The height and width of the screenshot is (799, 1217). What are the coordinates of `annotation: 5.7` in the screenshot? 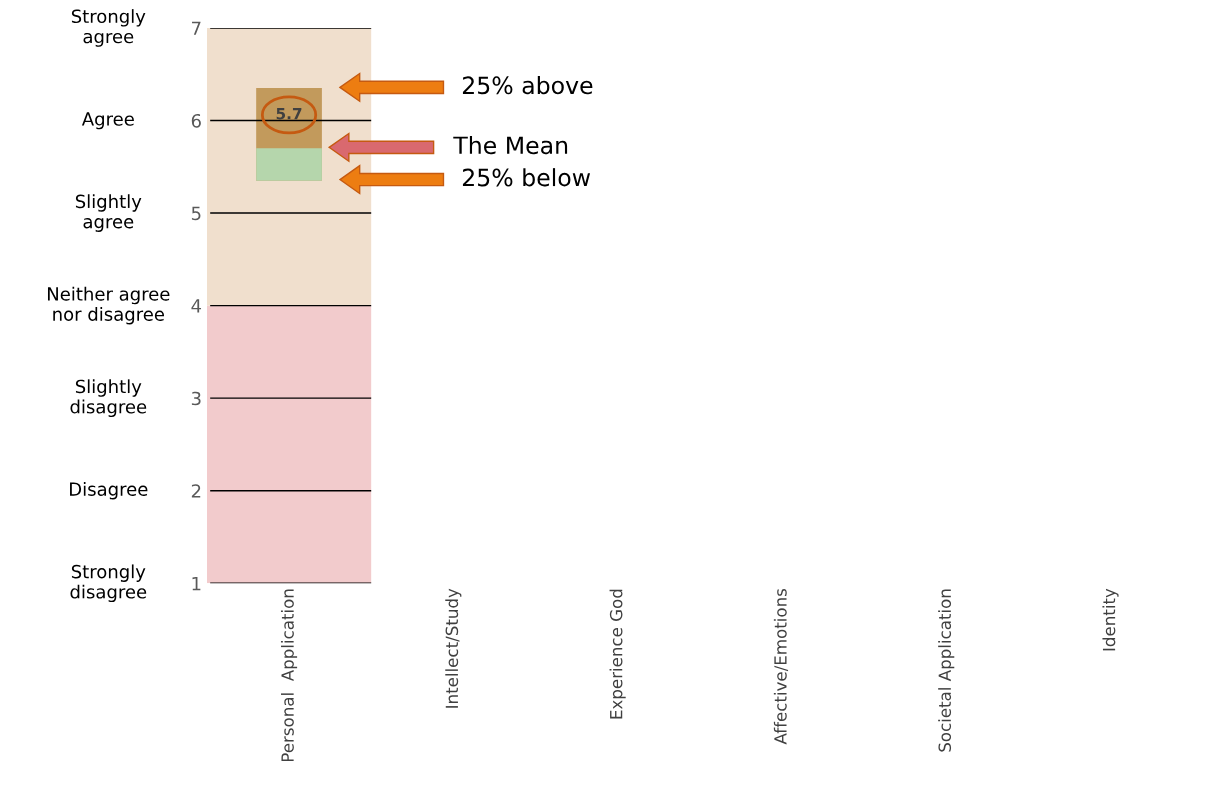 It's located at (289, 114).